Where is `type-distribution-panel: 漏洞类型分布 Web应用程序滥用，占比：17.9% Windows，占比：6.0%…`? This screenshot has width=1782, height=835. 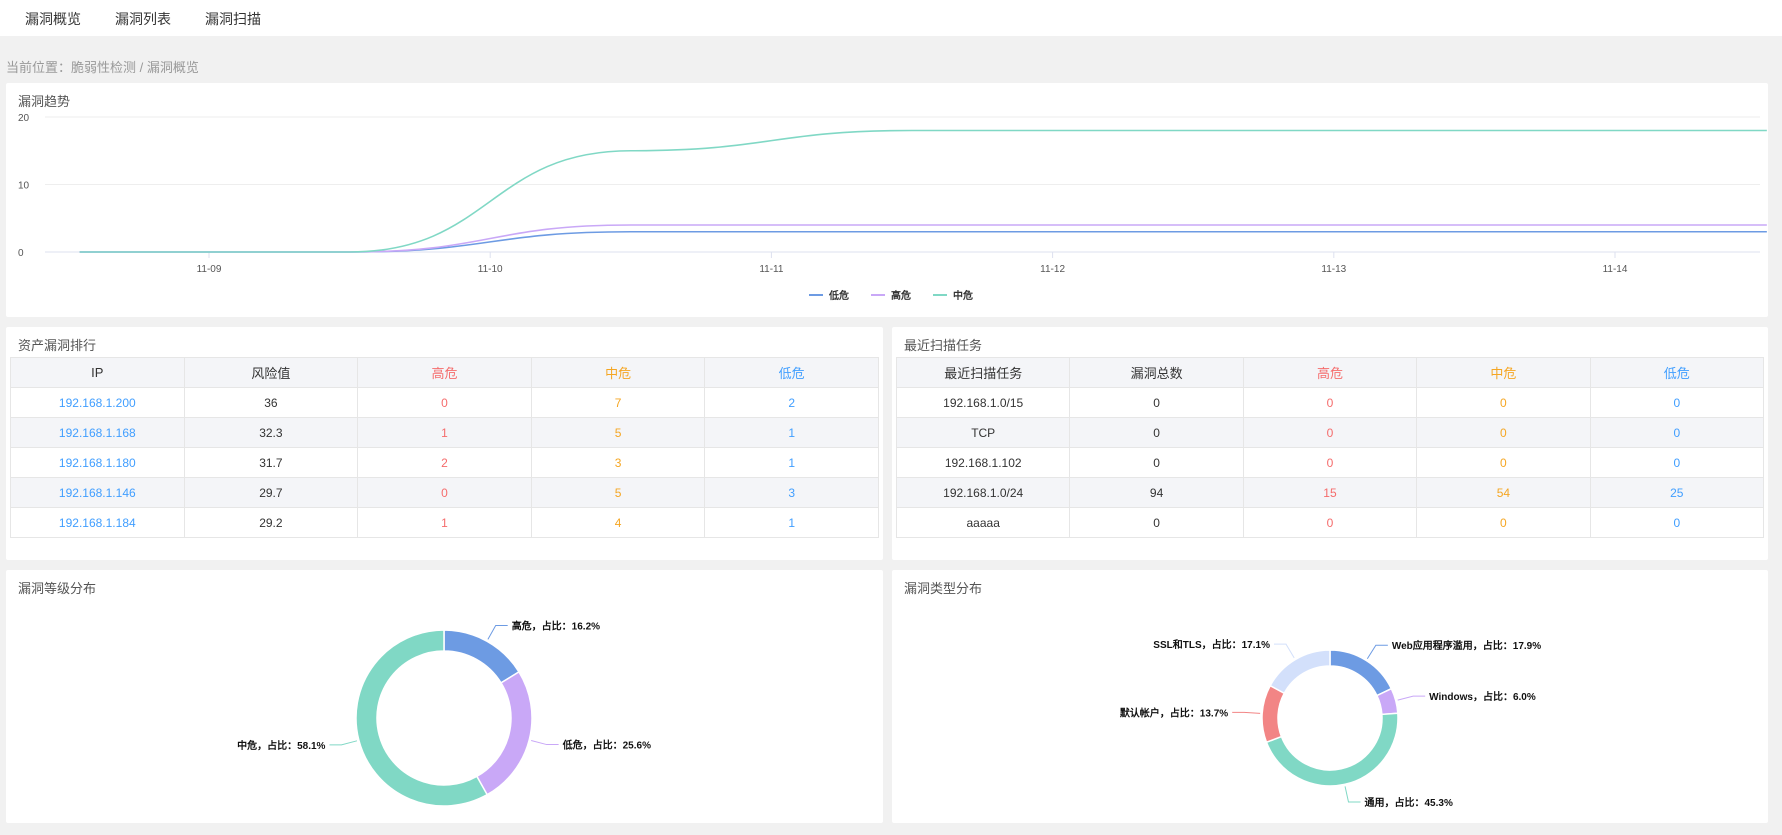 type-distribution-panel: 漏洞类型分布 Web应用程序滥用，占比：17.9% Windows，占比：6.0%… is located at coordinates (1330, 696).